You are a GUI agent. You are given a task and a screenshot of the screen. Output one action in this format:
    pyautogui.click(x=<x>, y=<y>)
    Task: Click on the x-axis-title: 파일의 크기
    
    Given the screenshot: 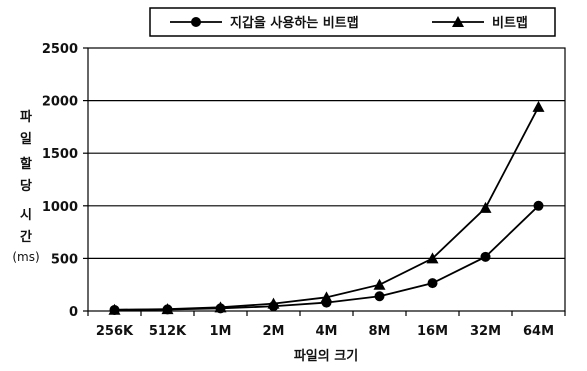 What is the action you would take?
    pyautogui.click(x=326, y=356)
    